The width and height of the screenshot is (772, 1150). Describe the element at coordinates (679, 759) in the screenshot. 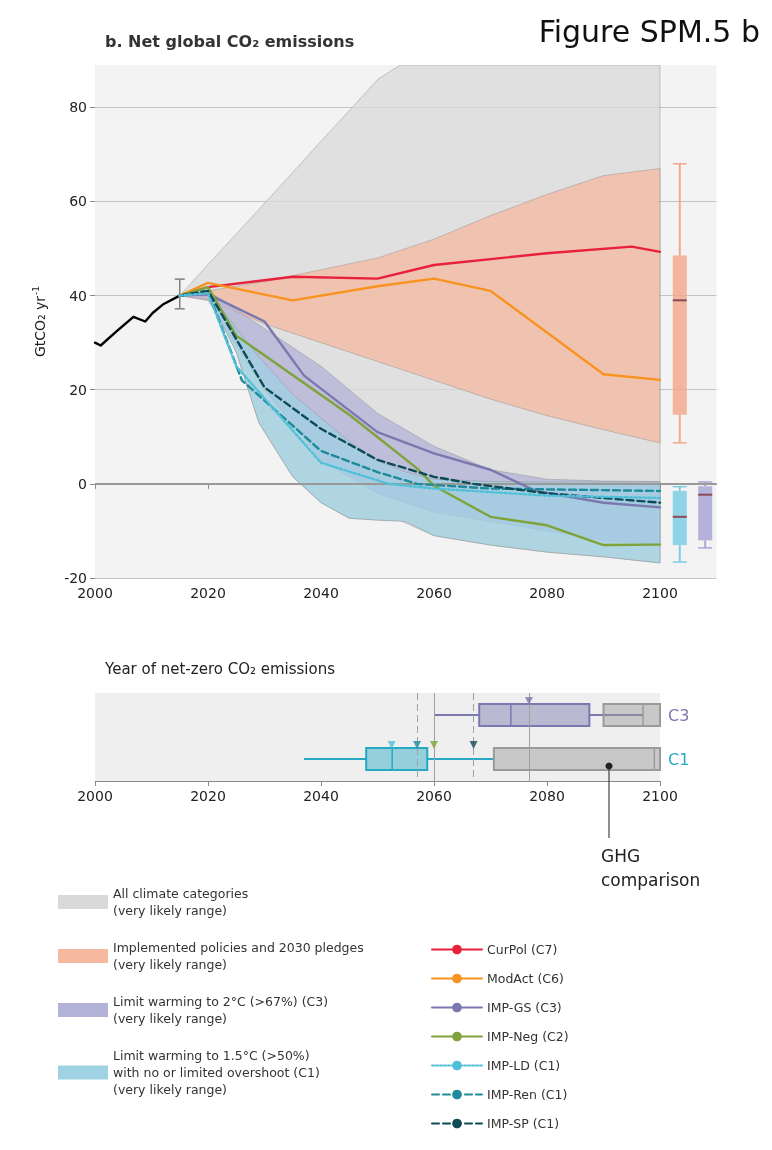

I see `y-tick-label: C1` at that location.